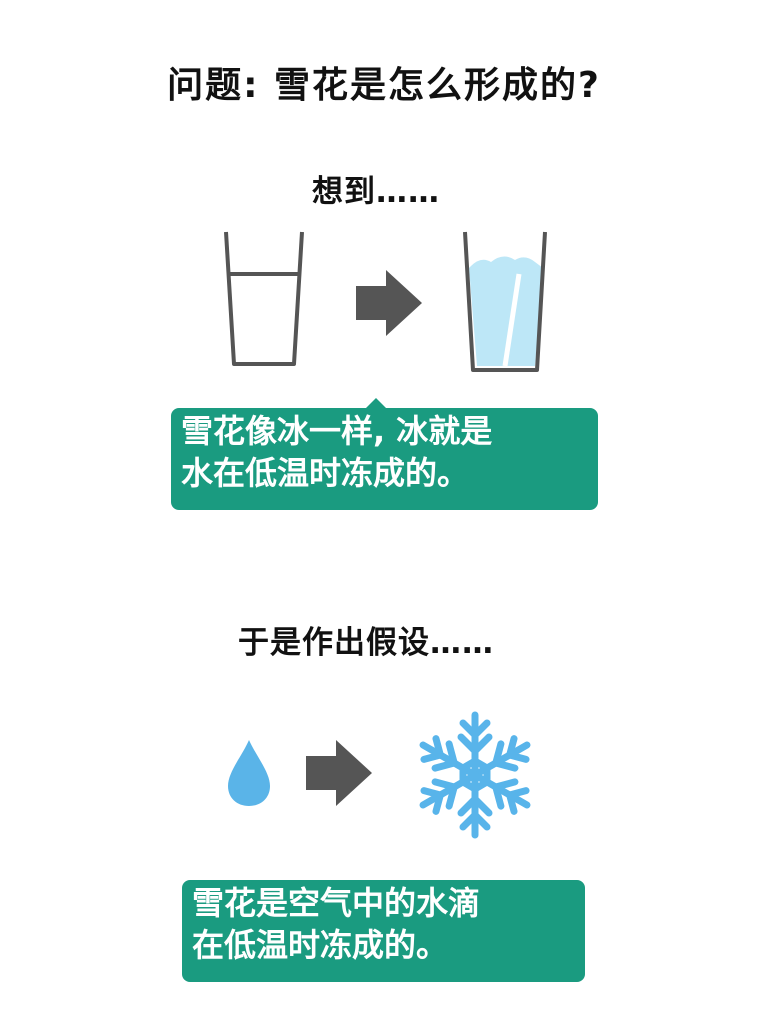 Image resolution: width=768 pixels, height=1024 pixels. Describe the element at coordinates (505, 301) in the screenshot. I see `ice-glass-icon` at that location.